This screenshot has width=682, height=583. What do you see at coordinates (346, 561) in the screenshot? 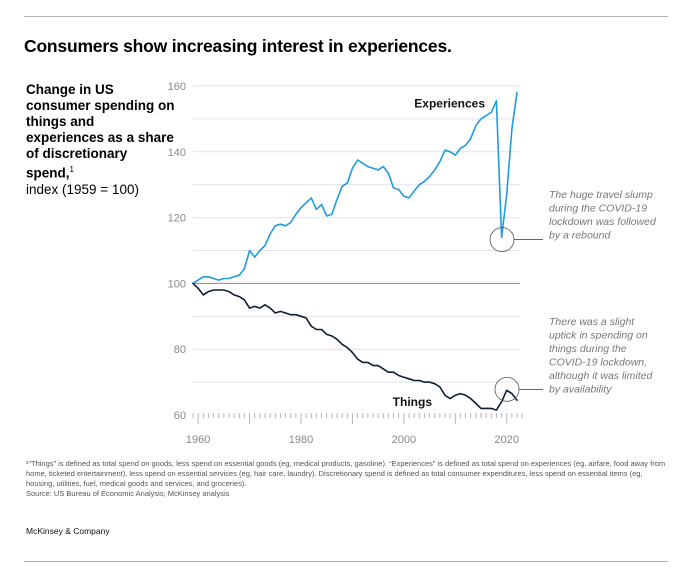
I see `bottom-divider` at bounding box center [346, 561].